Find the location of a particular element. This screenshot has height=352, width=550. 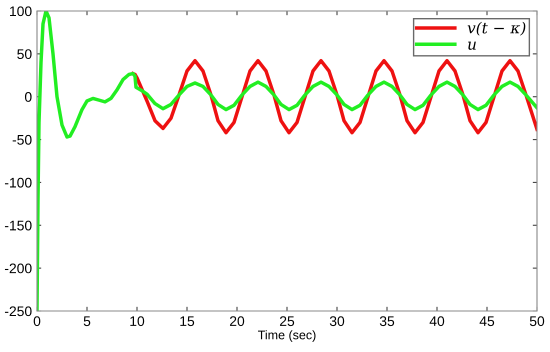

x-tick-label: 35 is located at coordinates (387, 321).